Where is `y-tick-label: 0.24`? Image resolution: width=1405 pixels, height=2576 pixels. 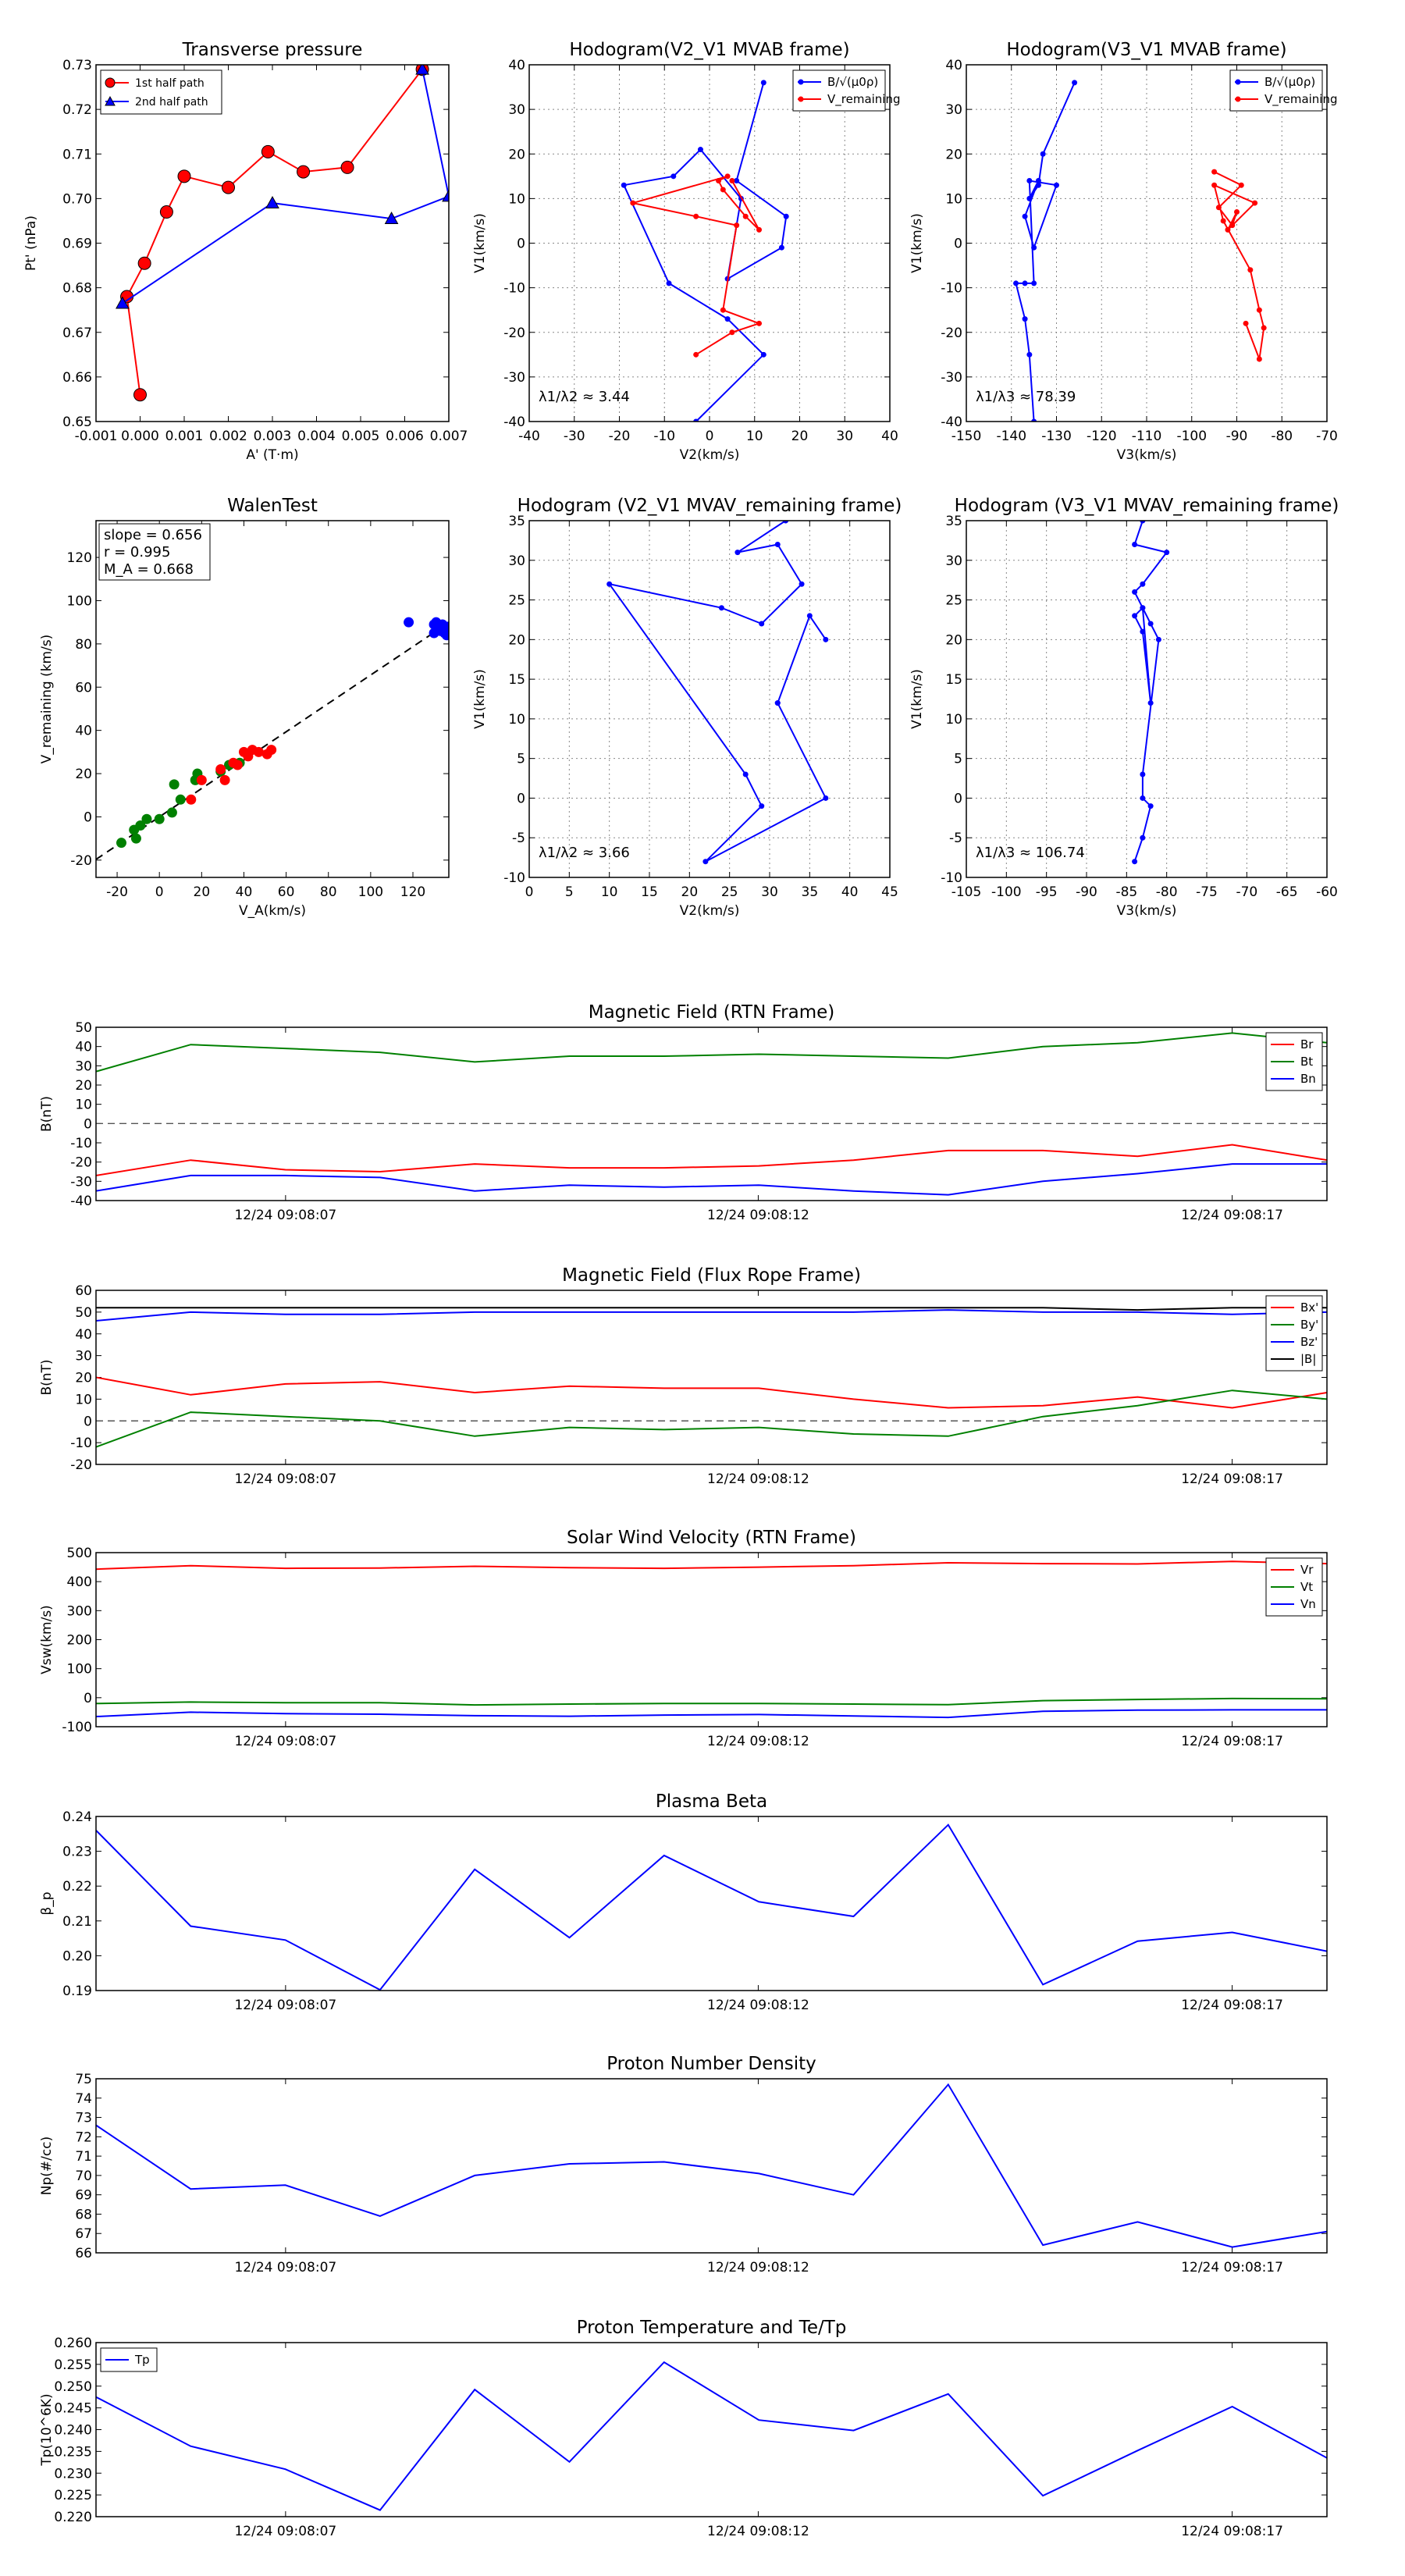
y-tick-label: 0.24 is located at coordinates (77, 1817).